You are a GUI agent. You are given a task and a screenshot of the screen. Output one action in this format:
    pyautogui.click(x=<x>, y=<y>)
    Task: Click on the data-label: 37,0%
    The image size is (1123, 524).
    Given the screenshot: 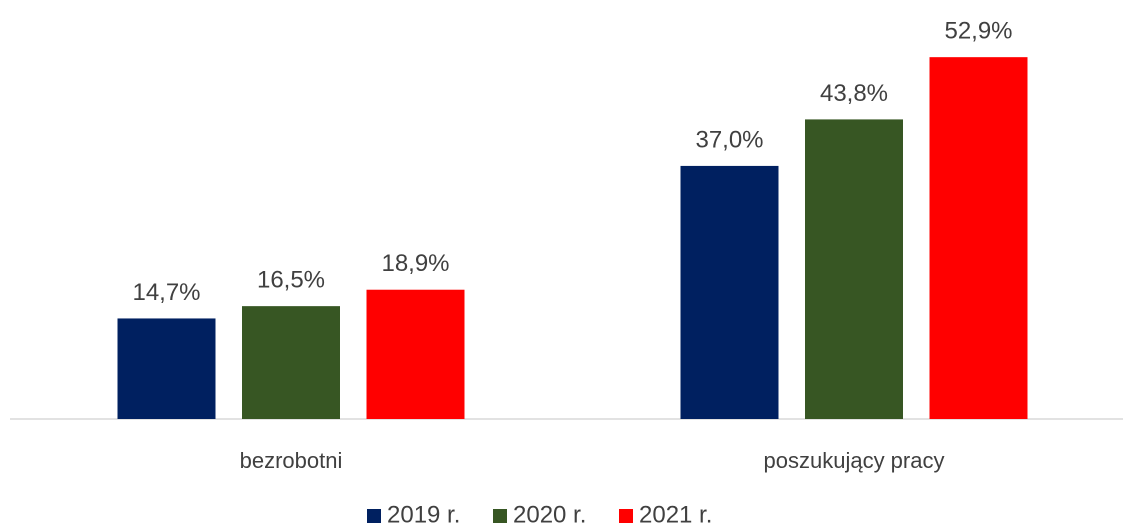 What is the action you would take?
    pyautogui.click(x=729, y=139)
    